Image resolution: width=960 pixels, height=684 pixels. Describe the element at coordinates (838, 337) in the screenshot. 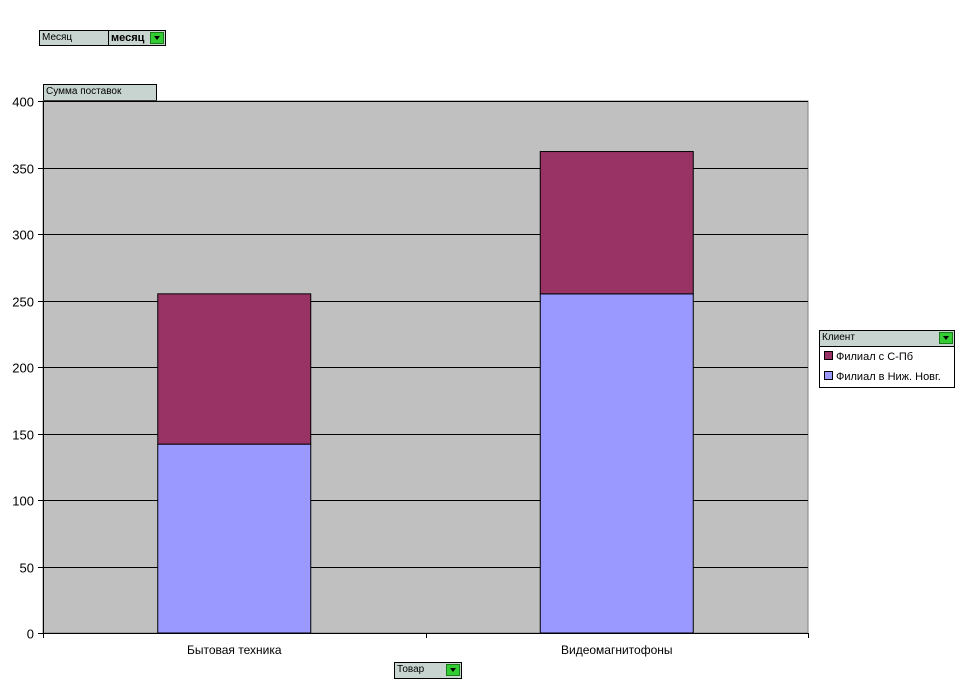

I see `legend-field-label: Клиент` at that location.